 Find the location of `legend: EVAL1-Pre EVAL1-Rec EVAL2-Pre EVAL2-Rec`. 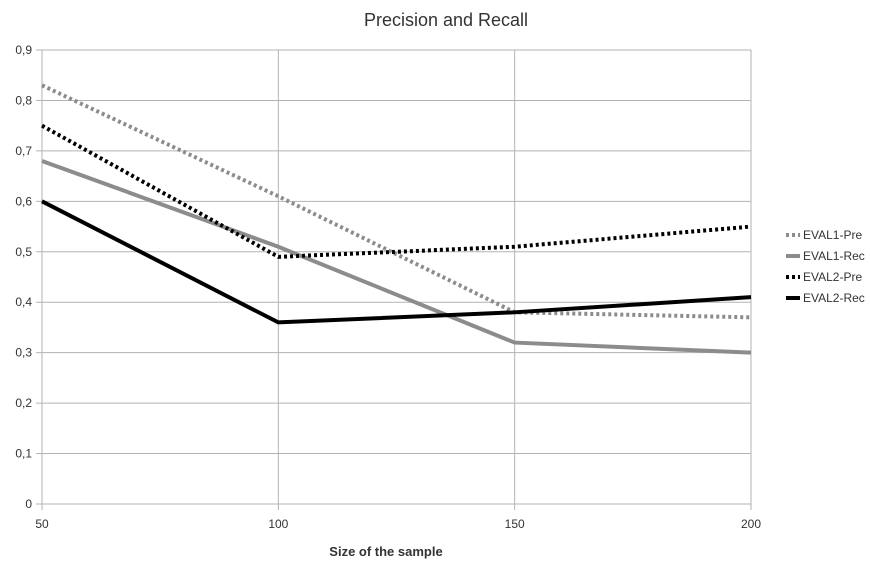

legend: EVAL1-Pre EVAL1-Rec EVAL2-Pre EVAL2-Rec is located at coordinates (825, 266).